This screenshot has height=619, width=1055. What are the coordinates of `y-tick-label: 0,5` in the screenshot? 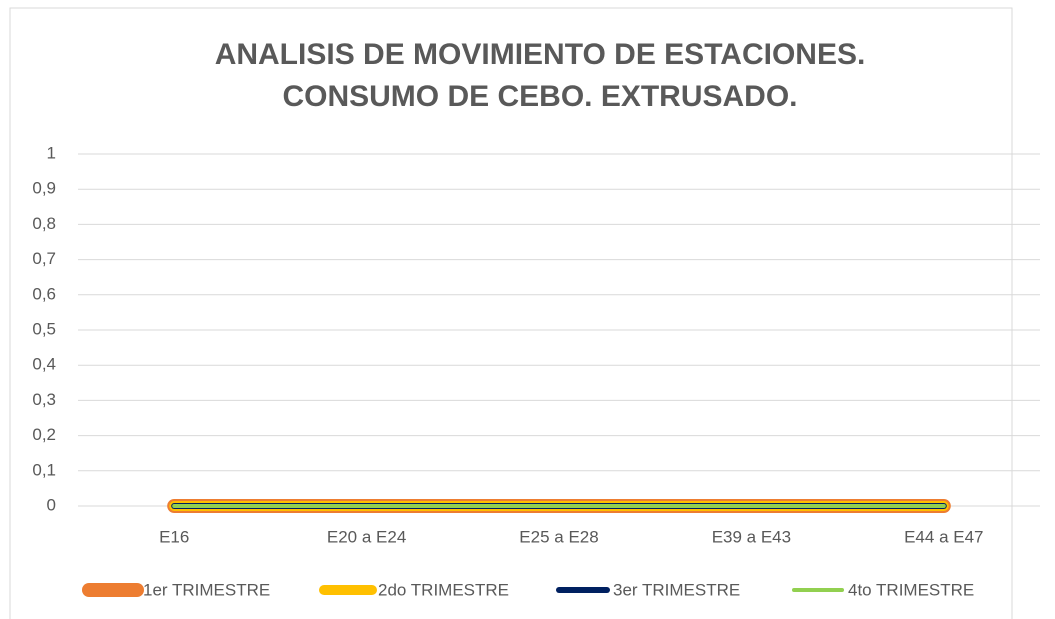 It's located at (44, 328).